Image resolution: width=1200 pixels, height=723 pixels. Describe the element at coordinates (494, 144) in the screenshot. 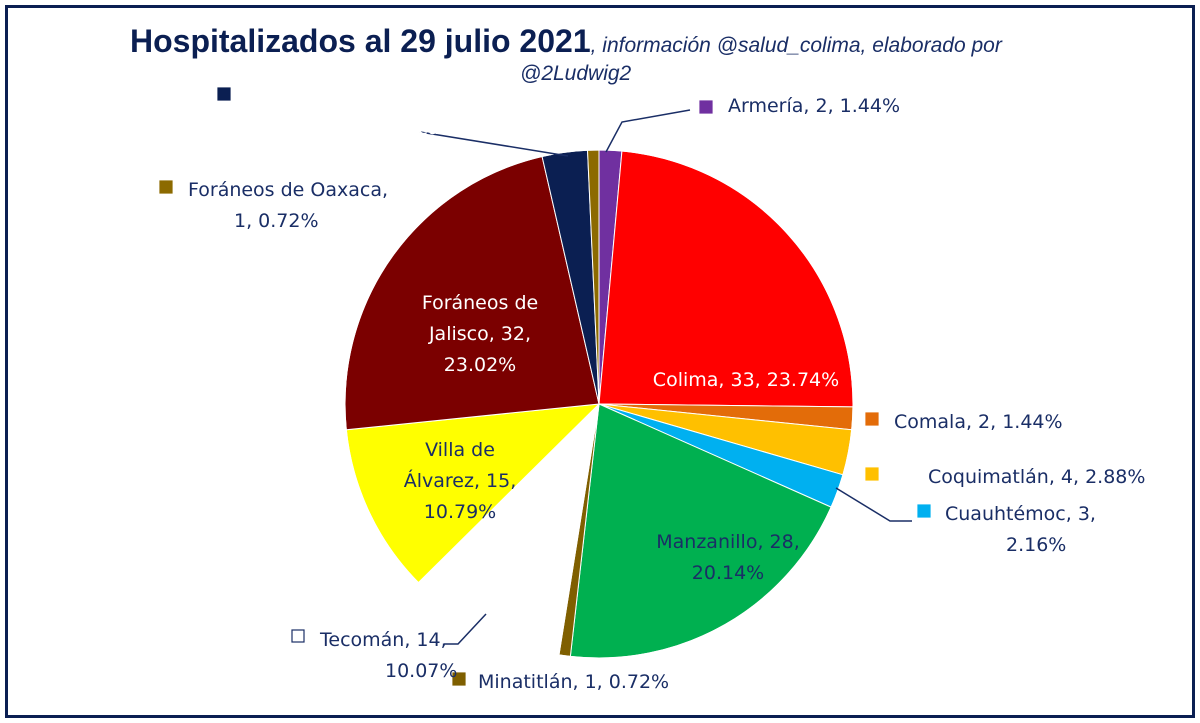

I see `leader-line-for-neos-de-michoacan` at that location.